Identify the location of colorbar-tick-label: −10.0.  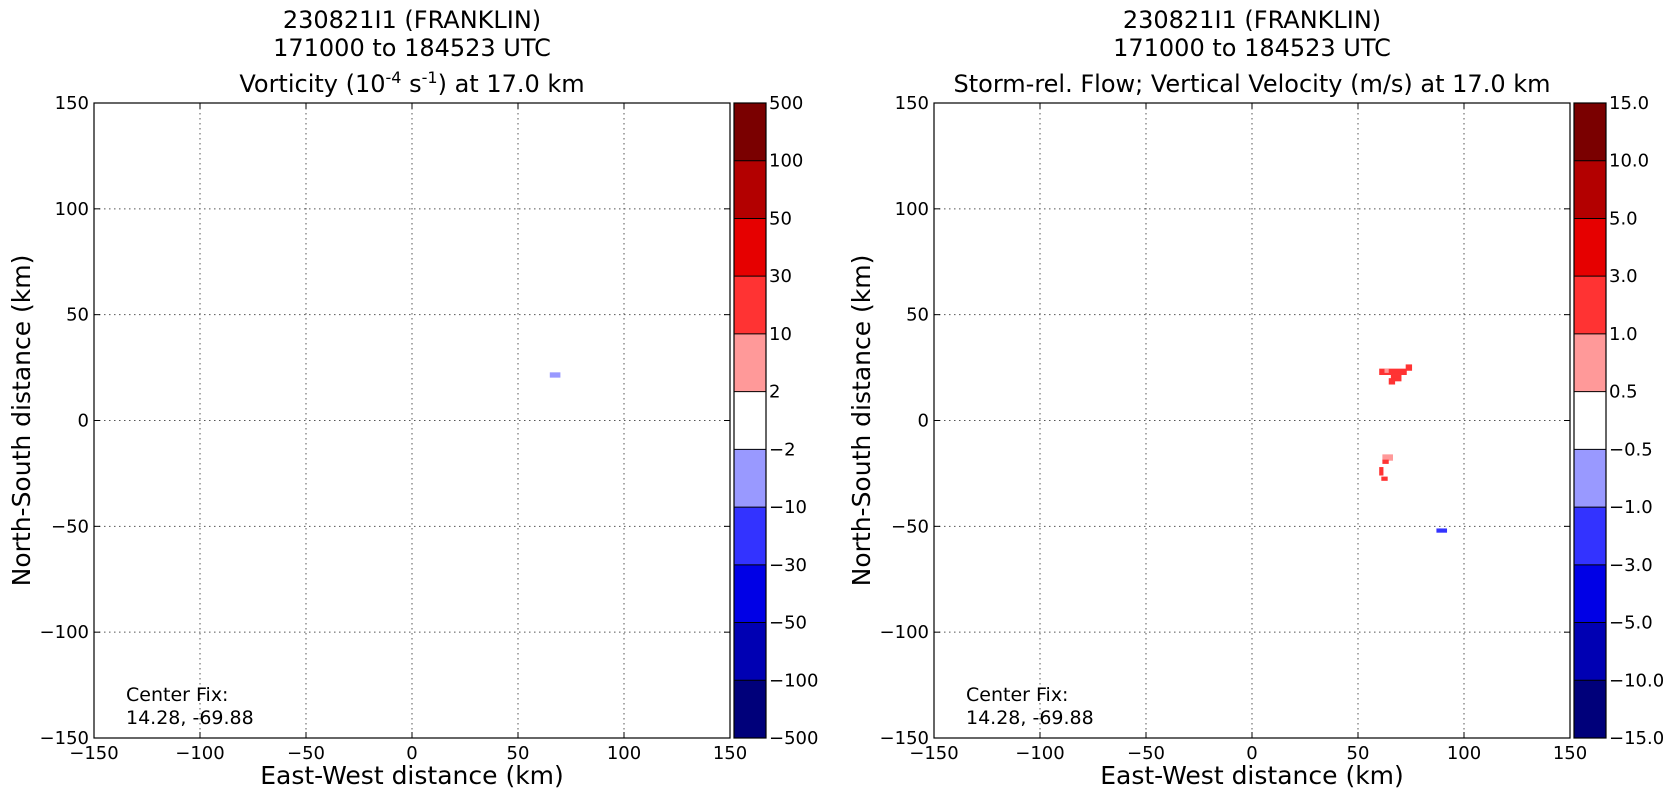
(1636, 680).